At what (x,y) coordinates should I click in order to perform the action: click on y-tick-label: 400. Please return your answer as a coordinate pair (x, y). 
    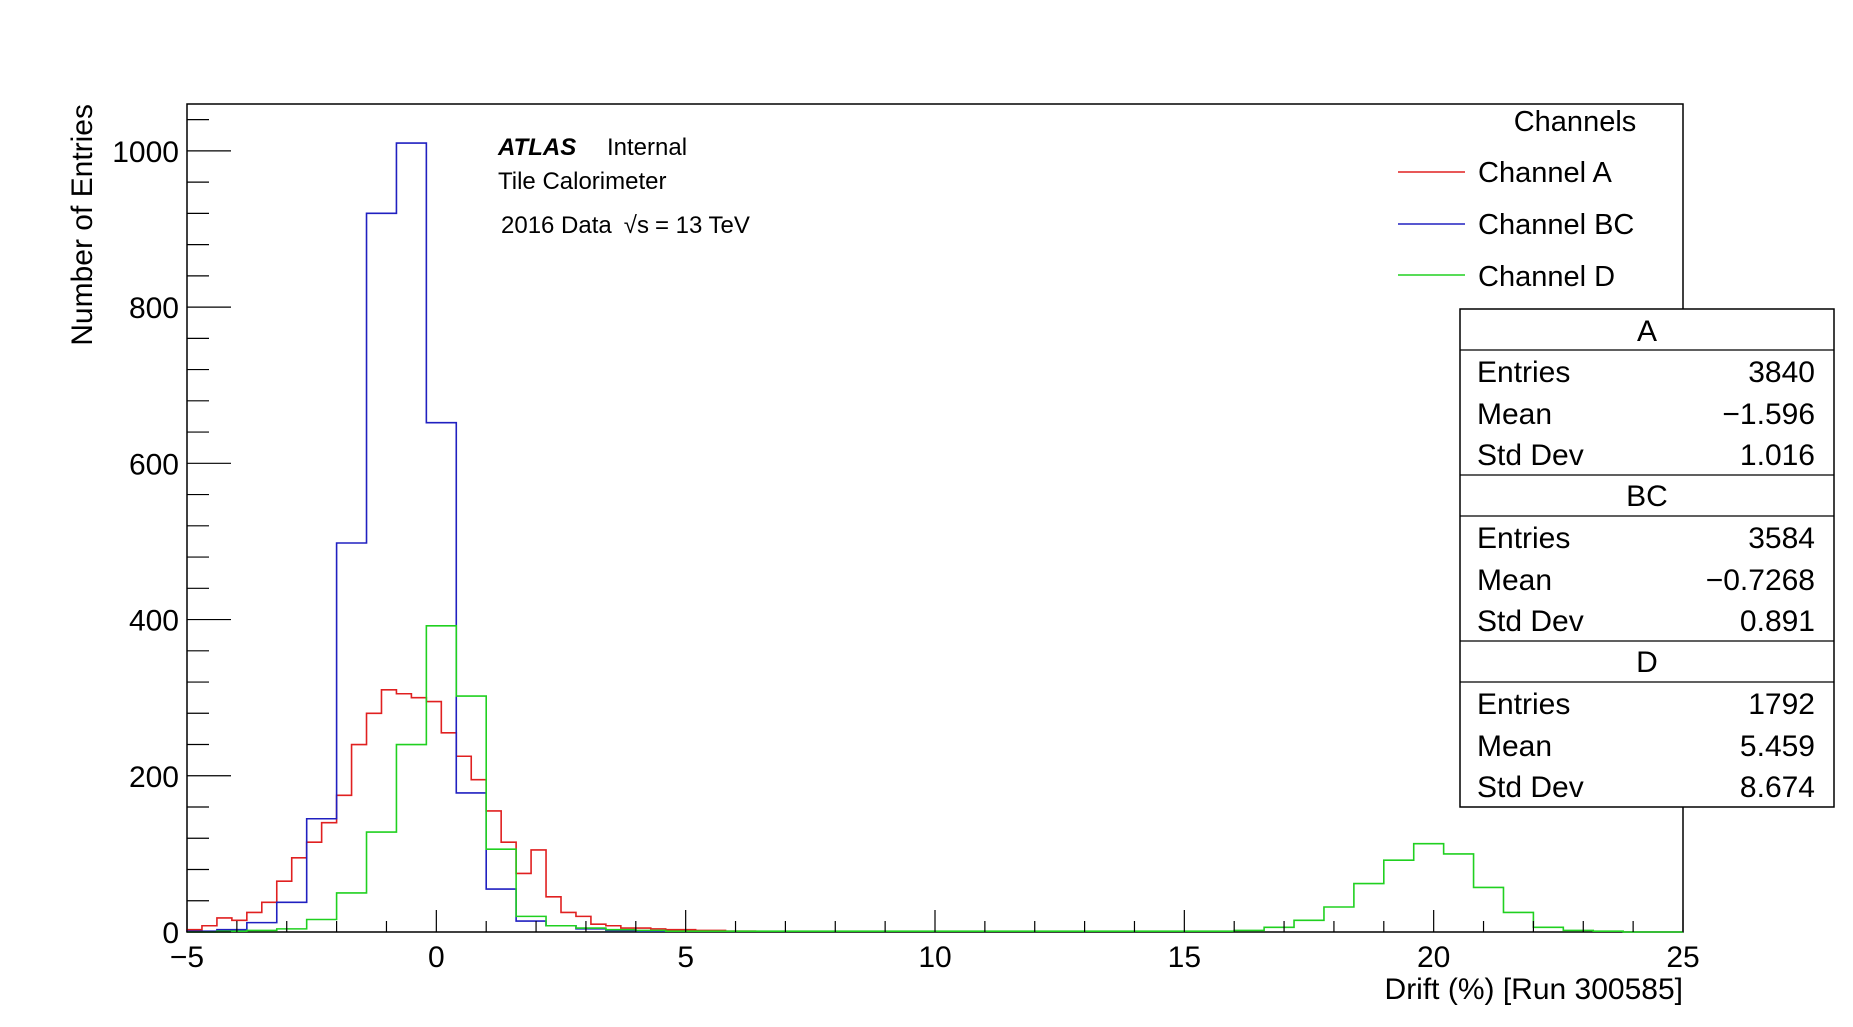
    Looking at the image, I should click on (154, 621).